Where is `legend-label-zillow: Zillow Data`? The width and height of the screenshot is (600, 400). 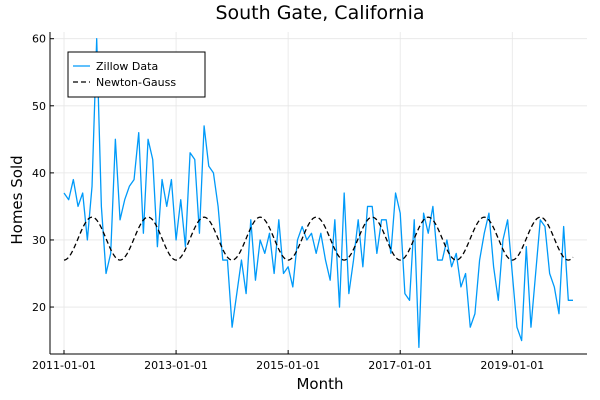
legend-label-zillow: Zillow Data is located at coordinates (127, 66).